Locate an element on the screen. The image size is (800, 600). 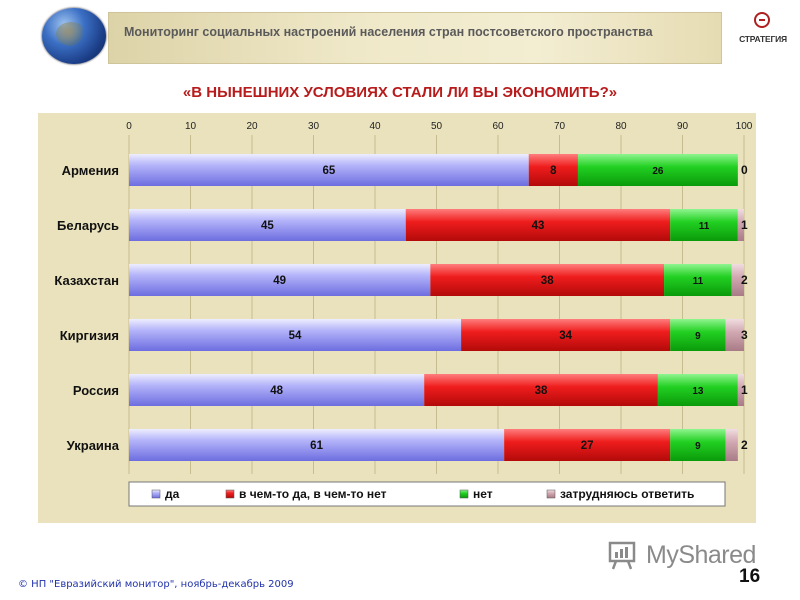
data-label: 45 is located at coordinates (267, 226).